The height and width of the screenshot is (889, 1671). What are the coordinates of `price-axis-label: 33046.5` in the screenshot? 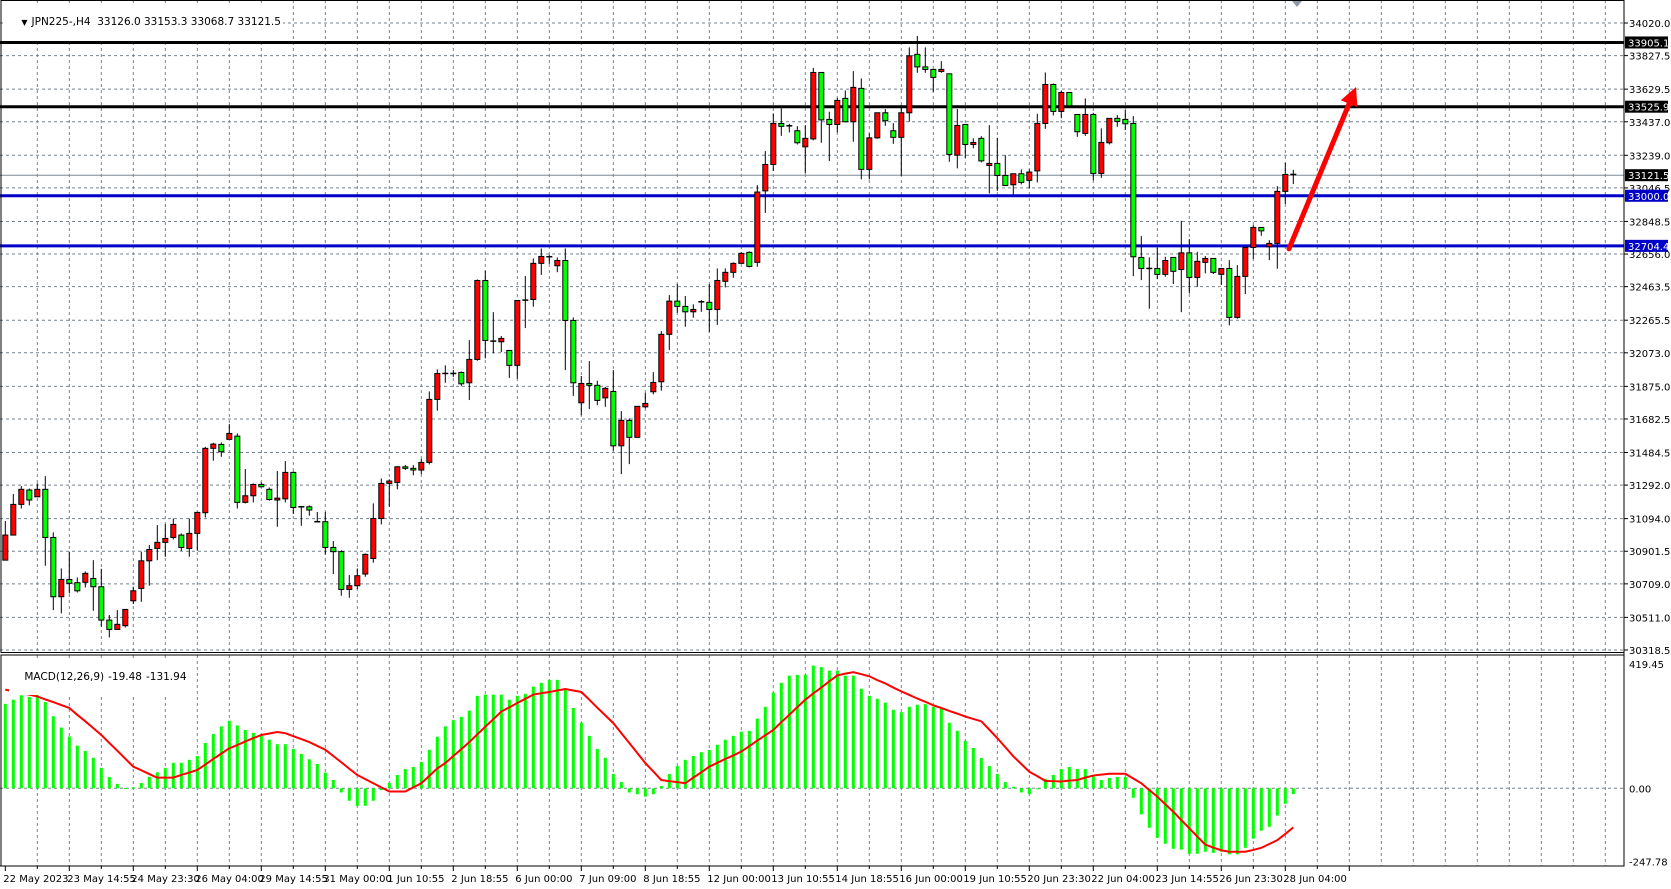 It's located at (1649, 189).